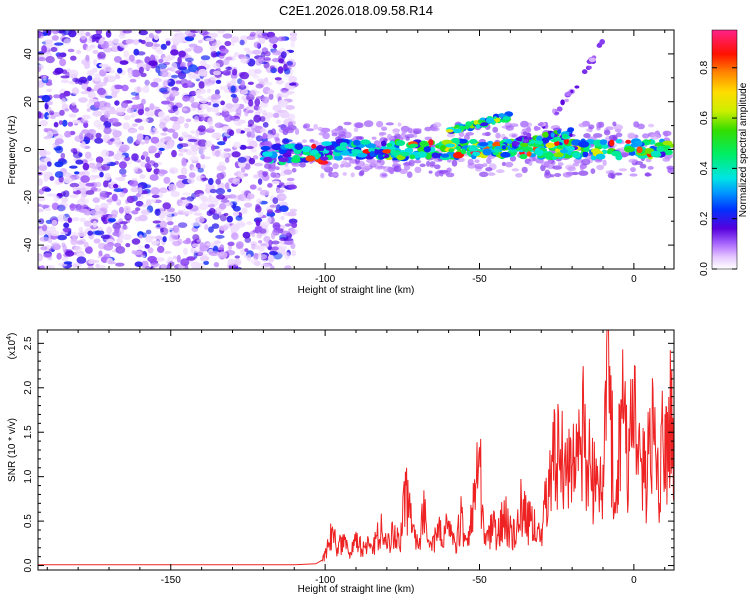 The image size is (750, 600). Describe the element at coordinates (28, 521) in the screenshot. I see `y-tick-label: 0.5` at that location.